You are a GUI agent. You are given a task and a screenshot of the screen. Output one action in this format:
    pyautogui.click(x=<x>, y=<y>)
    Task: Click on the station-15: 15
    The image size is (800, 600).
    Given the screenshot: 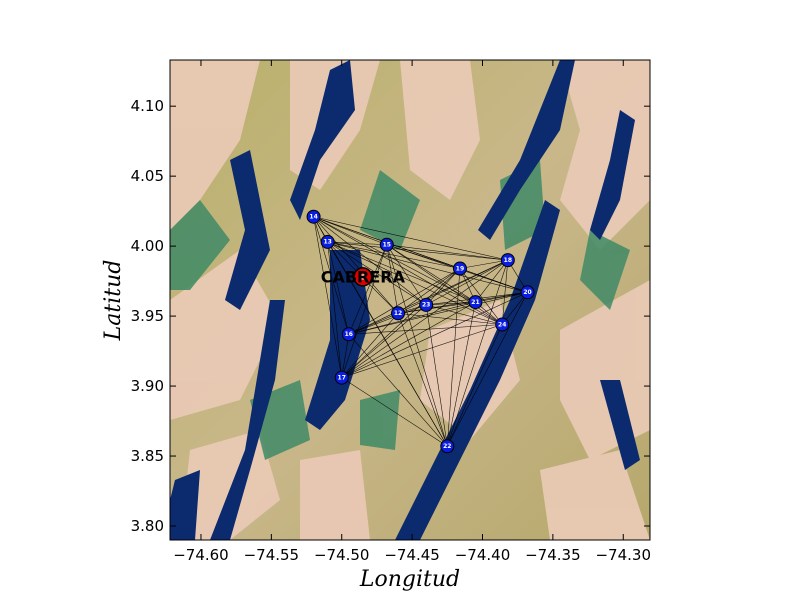 What is the action you would take?
    pyautogui.click(x=386, y=244)
    